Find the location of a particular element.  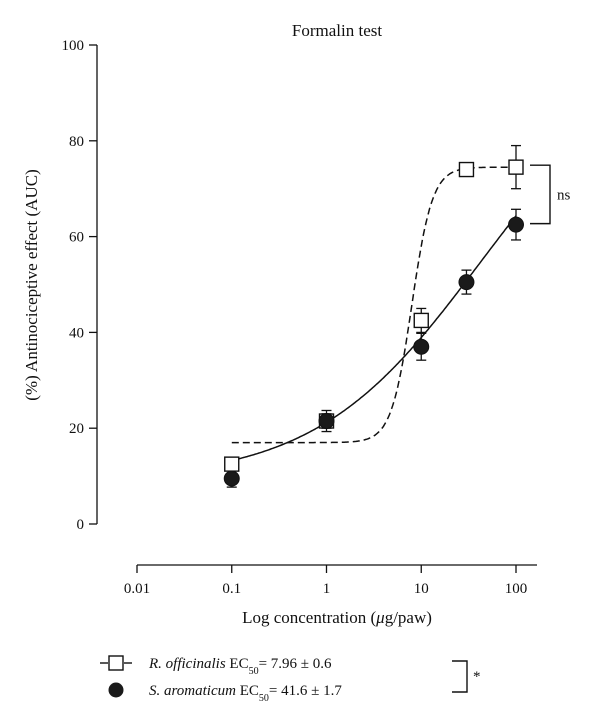

x-tick-label: 100 is located at coordinates (516, 589).